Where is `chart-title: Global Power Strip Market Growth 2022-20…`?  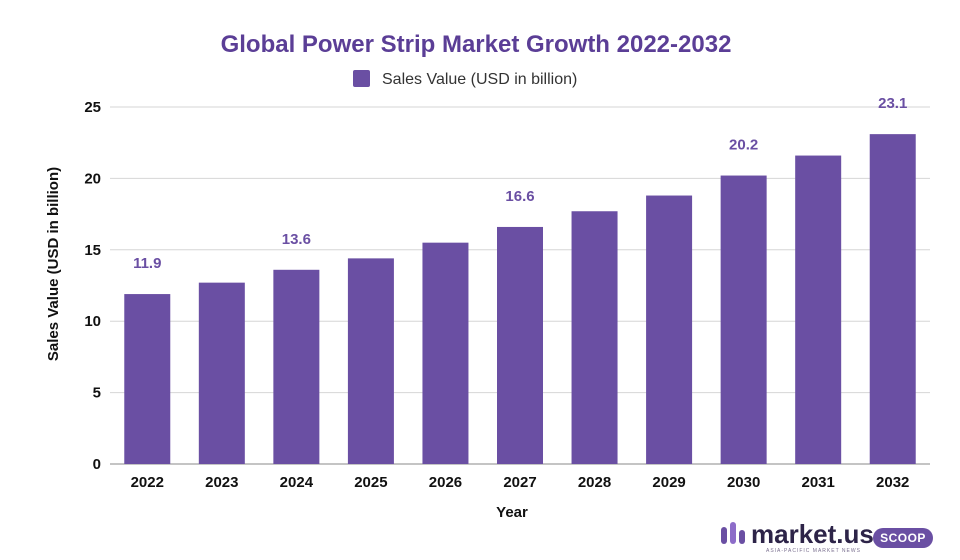
chart-title: Global Power Strip Market Growth 2022-20… is located at coordinates (476, 44).